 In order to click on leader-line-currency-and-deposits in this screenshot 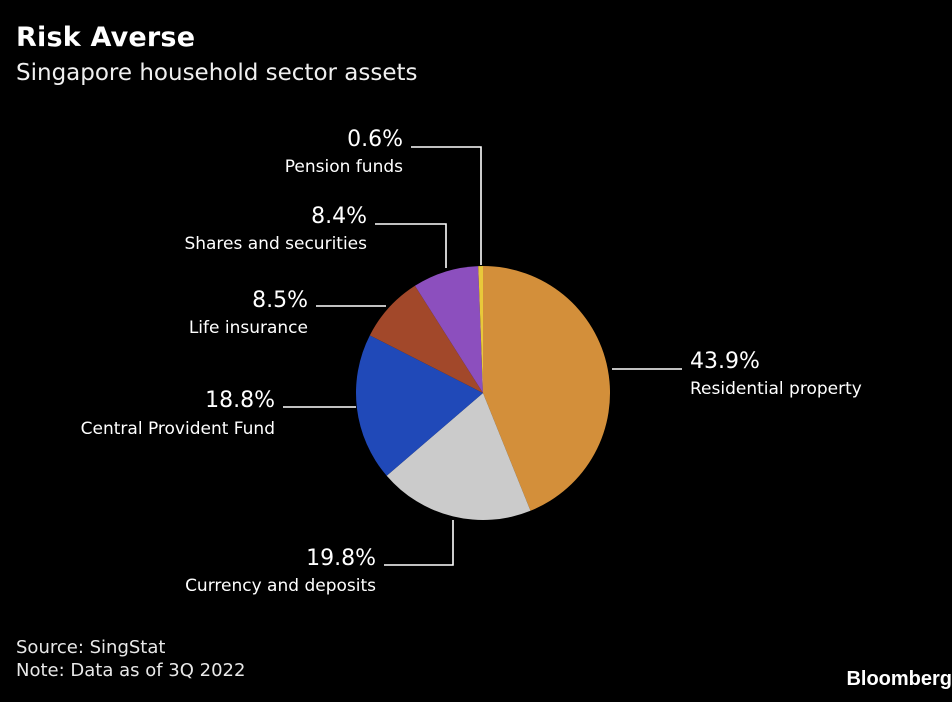, I will do `click(419, 543)`.